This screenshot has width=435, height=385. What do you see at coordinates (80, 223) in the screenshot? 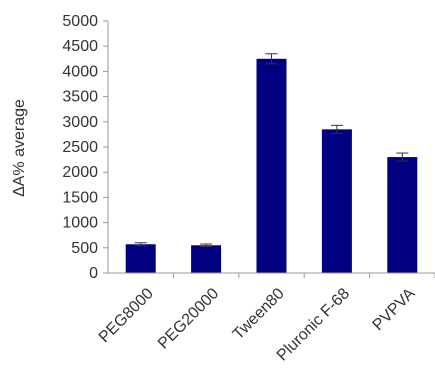
I see `y-tick-label: 1000` at bounding box center [80, 223].